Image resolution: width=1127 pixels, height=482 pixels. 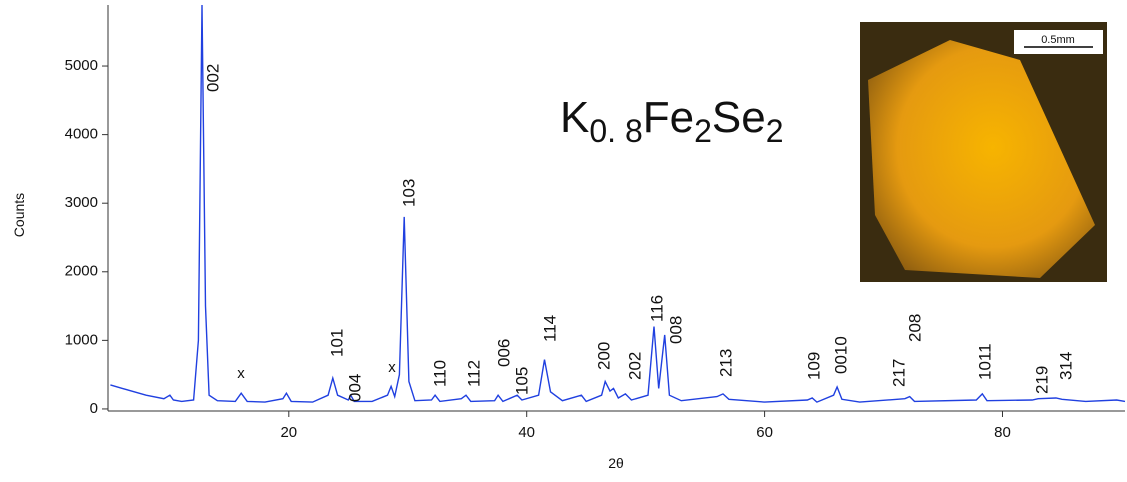 What do you see at coordinates (473, 373) in the screenshot?
I see `peak-label: 112` at bounding box center [473, 373].